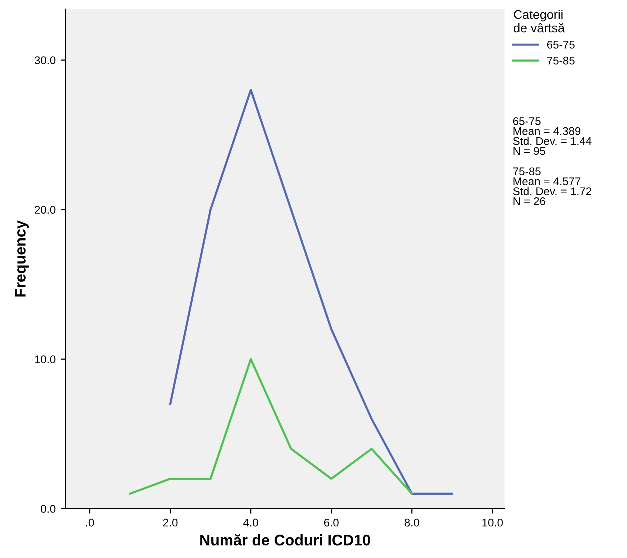 Image resolution: width=627 pixels, height=558 pixels. I want to click on x-axis-title: Număr de Coduri ICD10, so click(285, 540).